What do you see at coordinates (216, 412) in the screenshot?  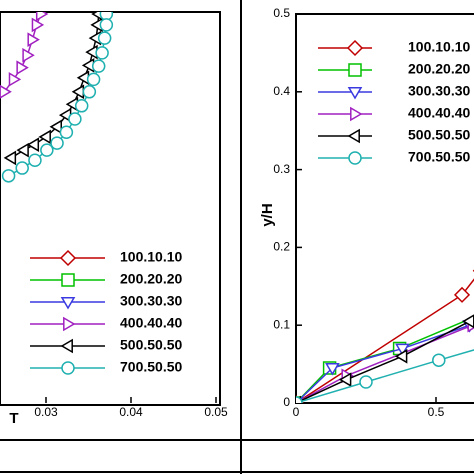 I see `x-tick-label: 0.05` at bounding box center [216, 412].